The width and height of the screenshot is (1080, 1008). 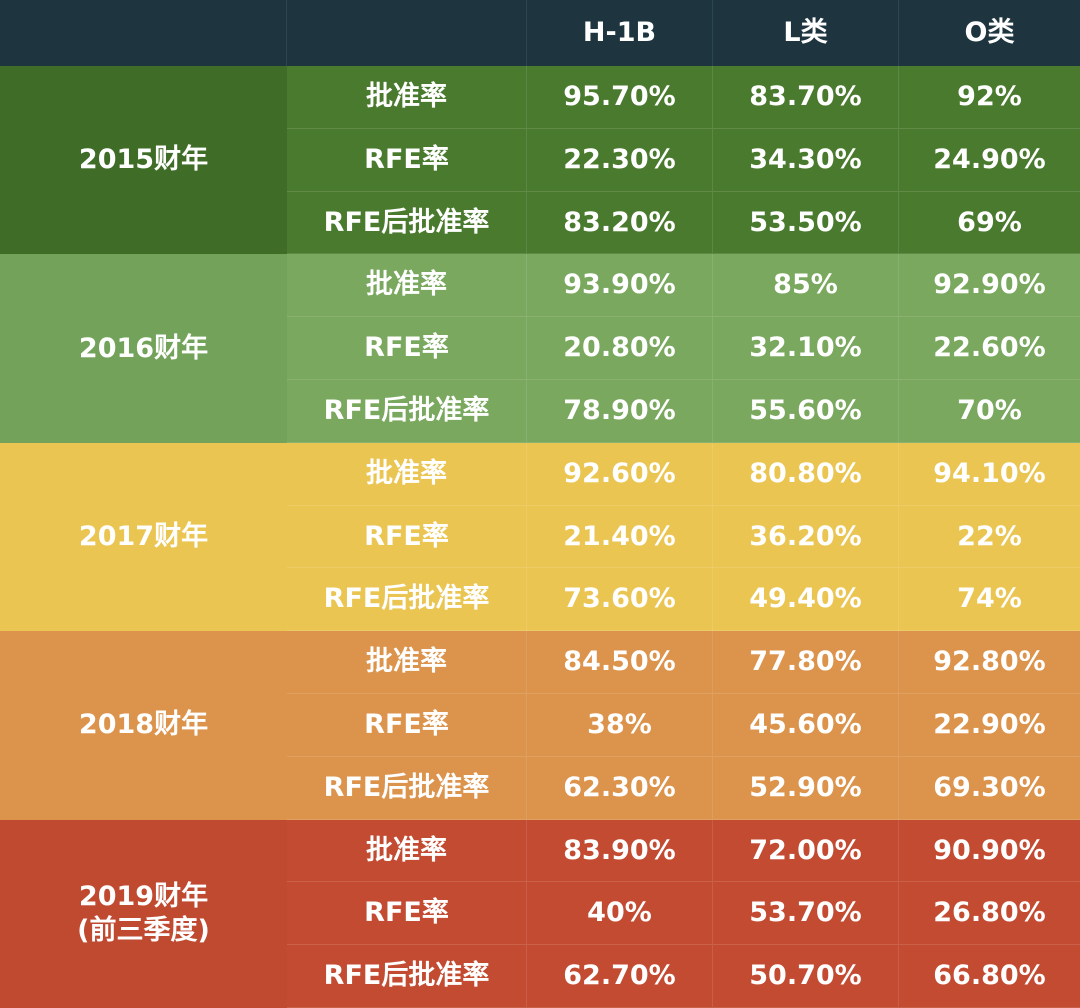 What do you see at coordinates (989, 411) in the screenshot?
I see `value-cell: 70%` at bounding box center [989, 411].